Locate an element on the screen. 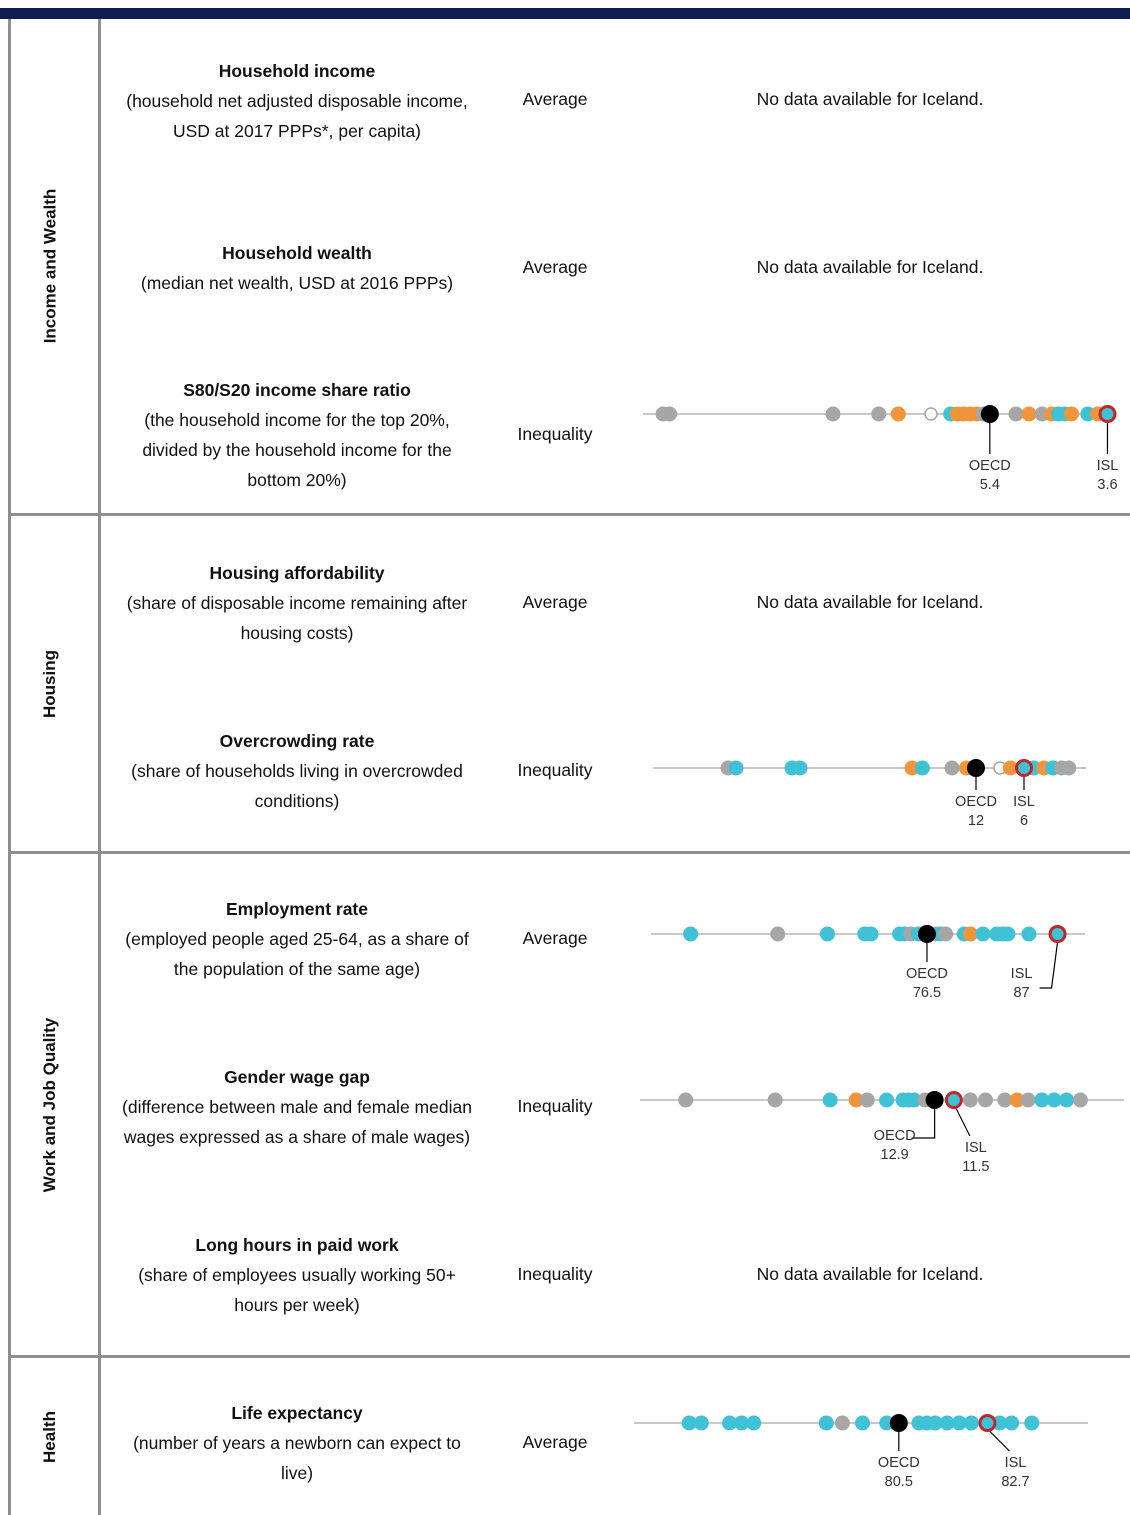  isl-value-label: 82.7 is located at coordinates (1015, 1482).